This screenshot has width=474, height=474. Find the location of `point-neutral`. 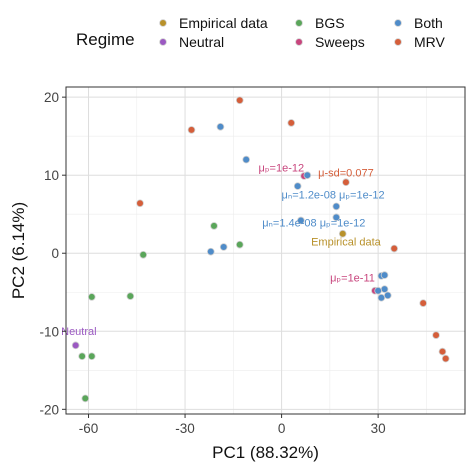

point-neutral is located at coordinates (75, 345).